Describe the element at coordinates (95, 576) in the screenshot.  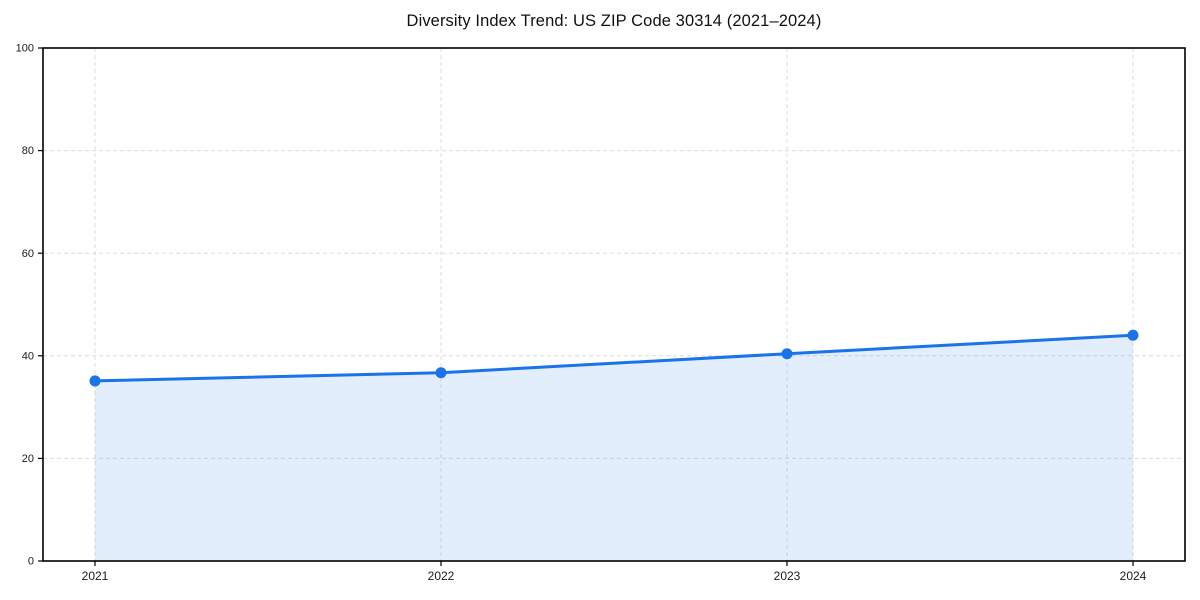
I see `x-tick-label: 2021` at that location.